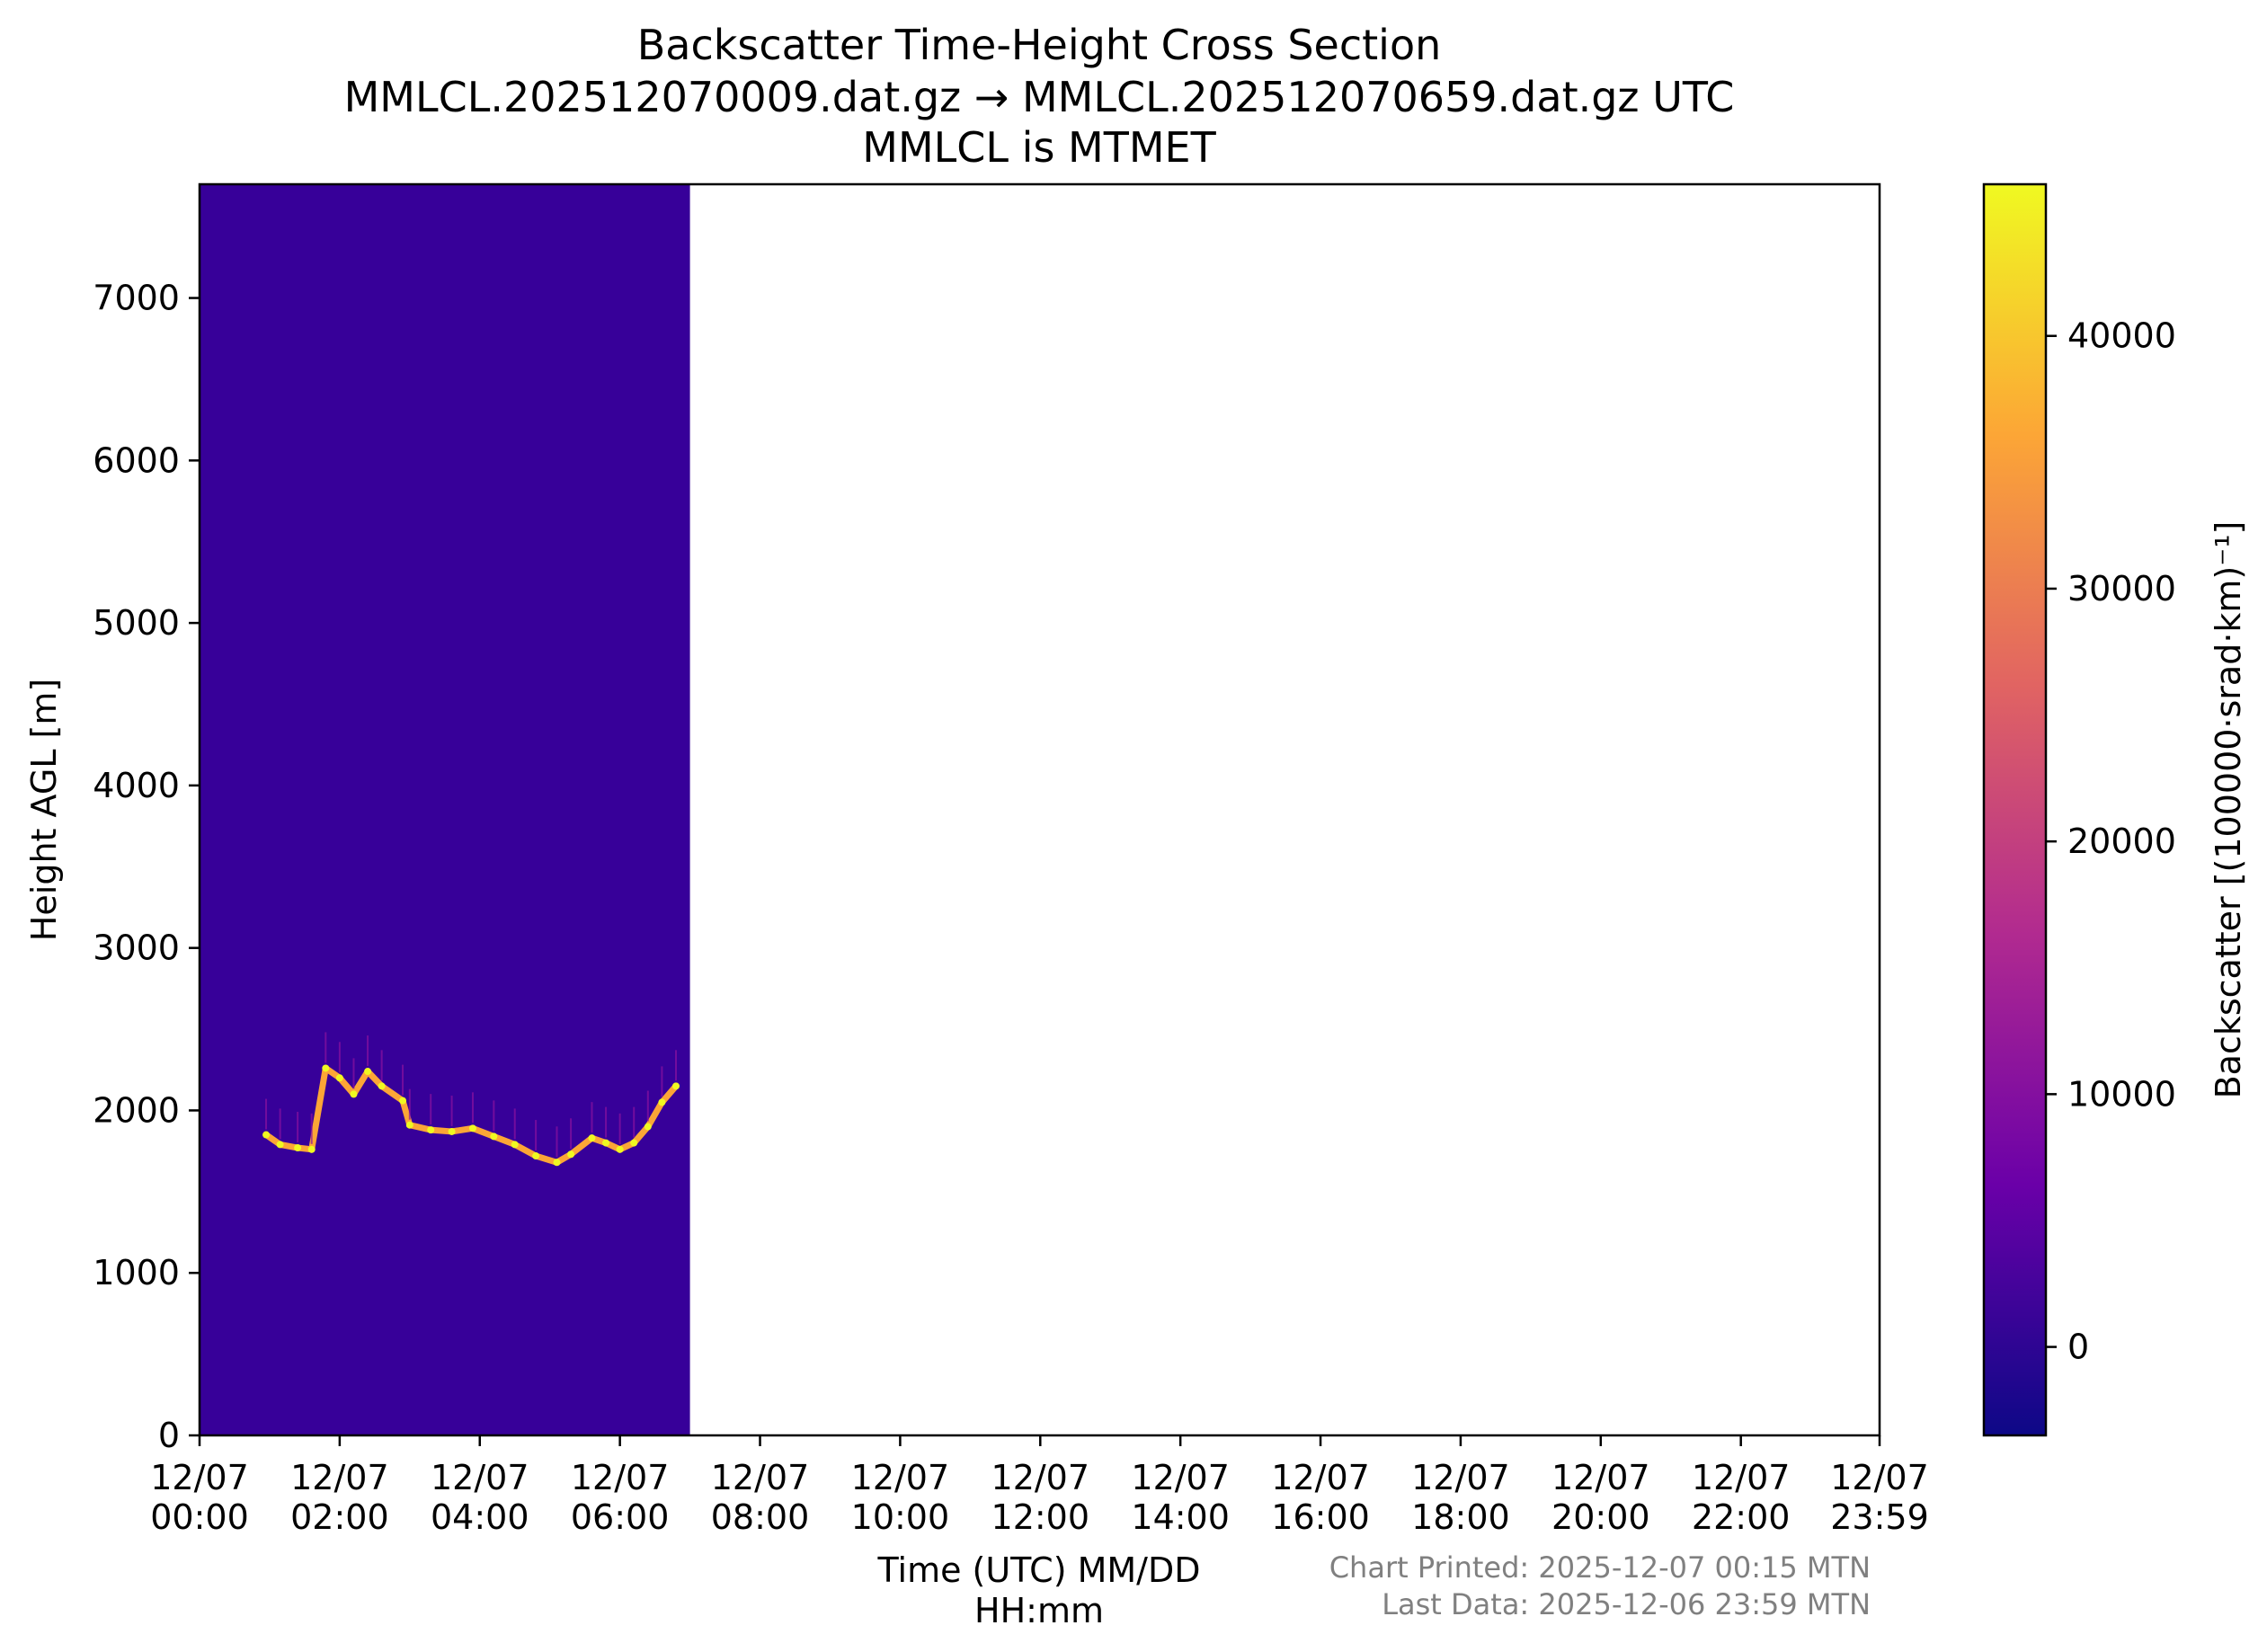 The height and width of the screenshot is (1652, 2267). Describe the element at coordinates (480, 1517) in the screenshot. I see `x-tick-time: 04:00` at that location.